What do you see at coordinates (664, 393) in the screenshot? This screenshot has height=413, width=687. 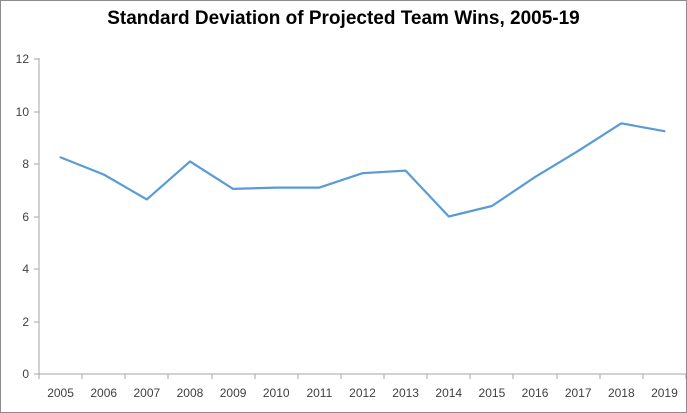 I see `x-tick-label: 2019` at bounding box center [664, 393].